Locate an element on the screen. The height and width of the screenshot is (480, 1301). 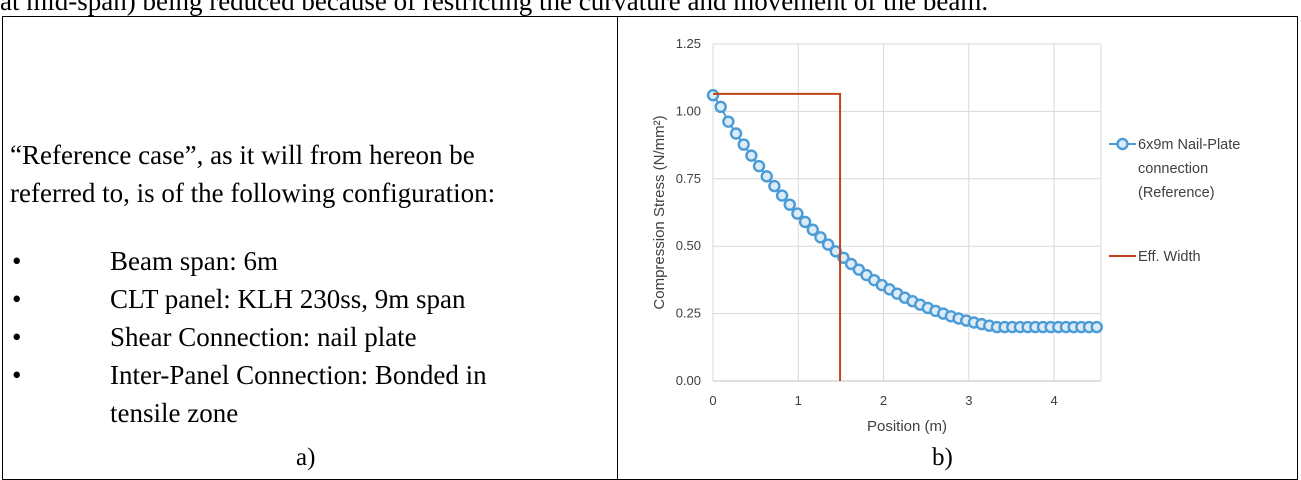
x-tick-label: 1 is located at coordinates (798, 400).